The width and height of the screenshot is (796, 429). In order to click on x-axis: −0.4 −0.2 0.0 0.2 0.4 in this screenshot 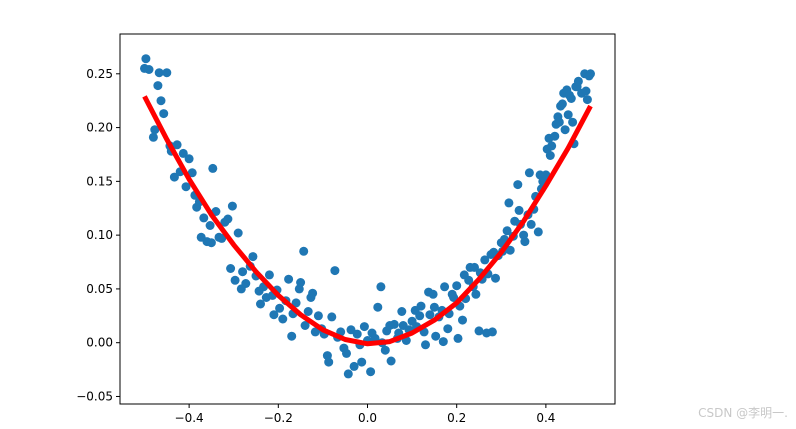, I will do `click(365, 414)`.